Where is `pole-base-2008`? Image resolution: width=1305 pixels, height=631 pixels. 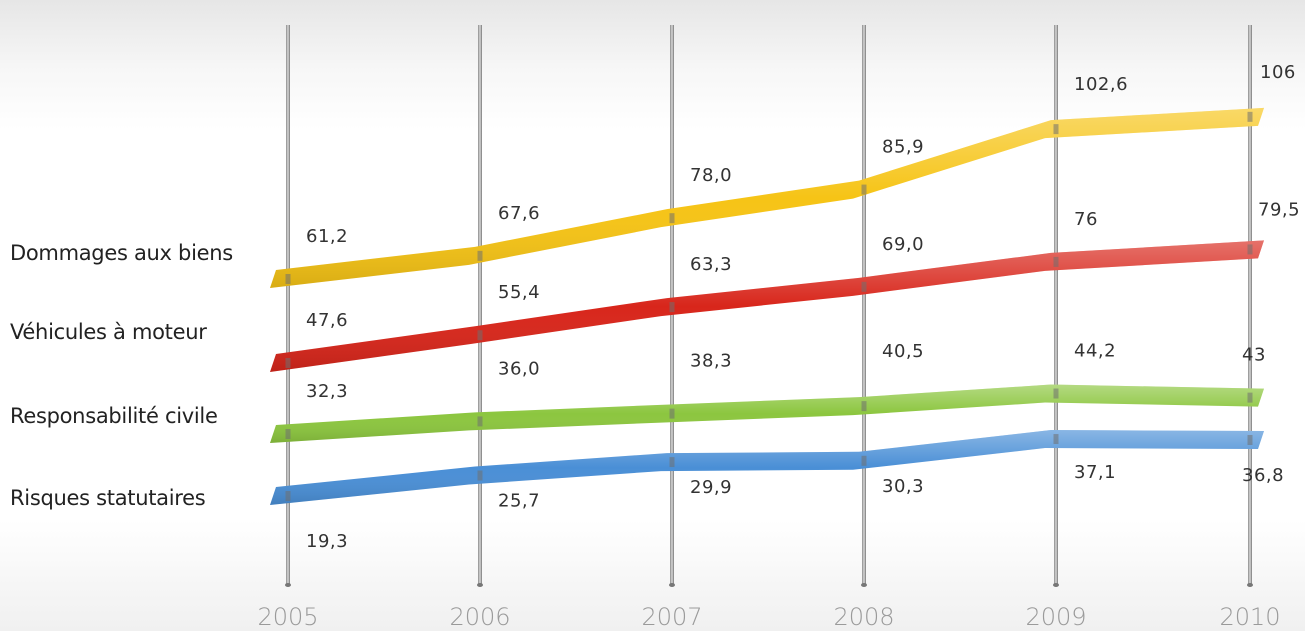 pole-base-2008 is located at coordinates (864, 585).